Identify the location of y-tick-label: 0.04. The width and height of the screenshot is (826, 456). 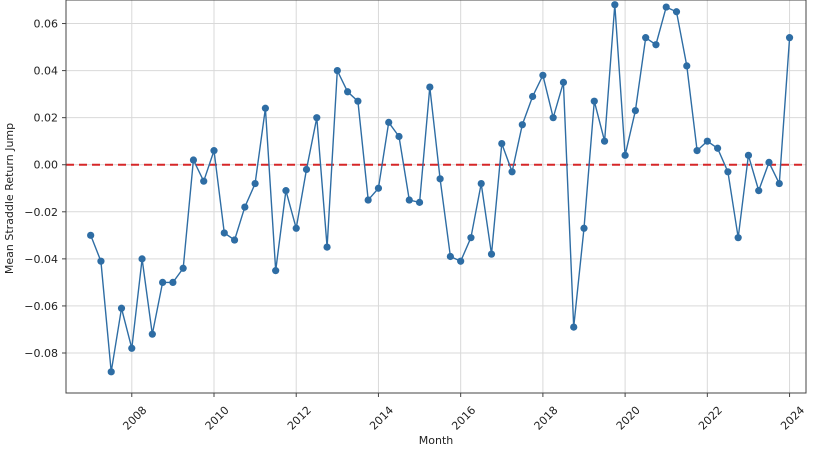
(46, 71).